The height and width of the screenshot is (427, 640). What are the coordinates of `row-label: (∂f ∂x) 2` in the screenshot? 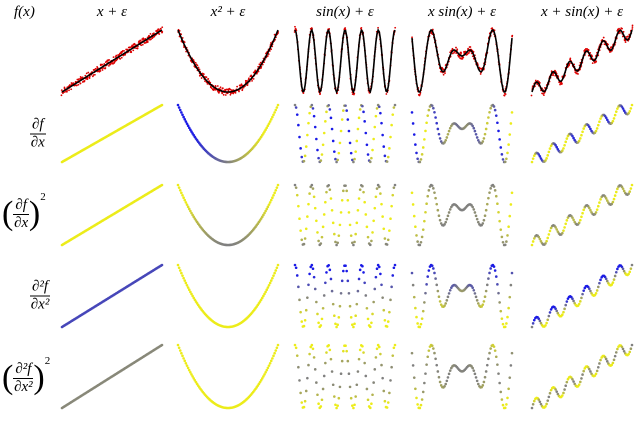 It's located at (24, 212).